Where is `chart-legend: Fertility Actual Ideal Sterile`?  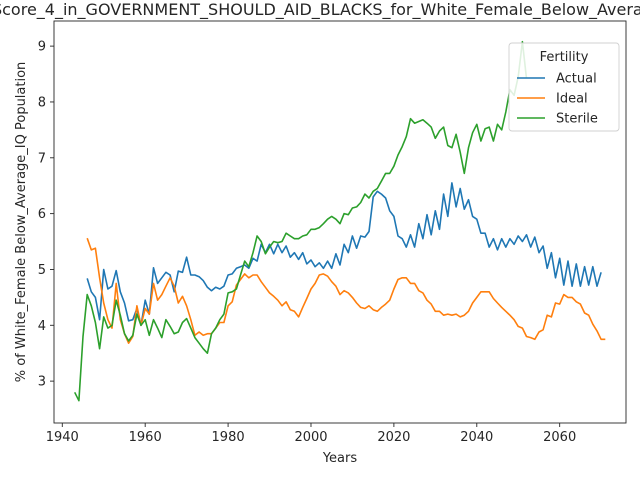 chart-legend: Fertility Actual Ideal Sterile is located at coordinates (564, 87).